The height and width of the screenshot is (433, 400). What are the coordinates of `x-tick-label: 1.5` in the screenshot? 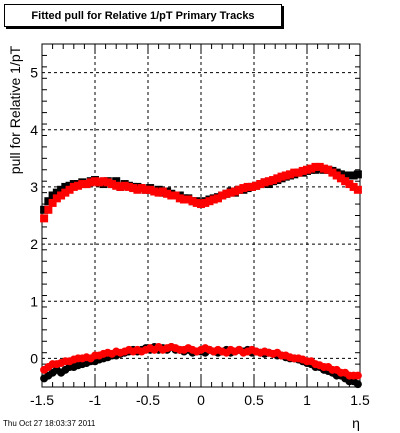 It's located at (360, 400).